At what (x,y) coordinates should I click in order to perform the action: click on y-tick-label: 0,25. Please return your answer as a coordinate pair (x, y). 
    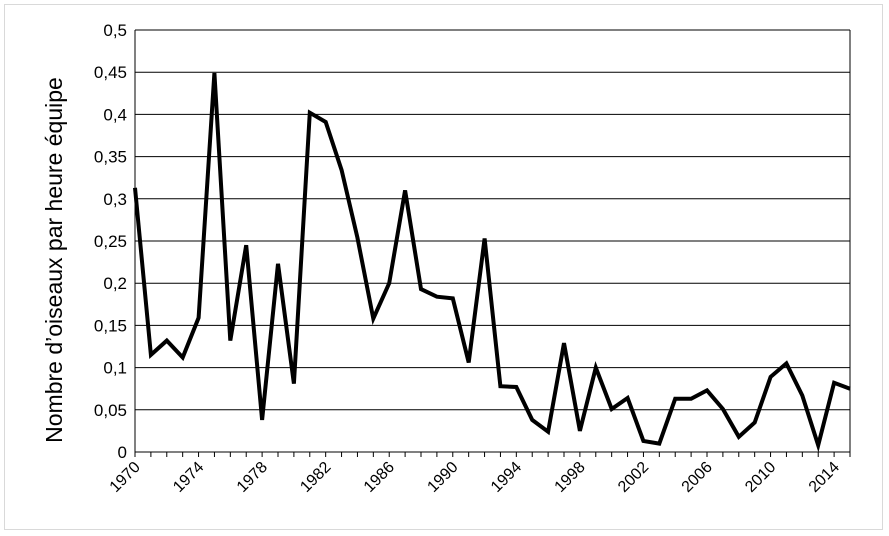
    Looking at the image, I should click on (110, 241).